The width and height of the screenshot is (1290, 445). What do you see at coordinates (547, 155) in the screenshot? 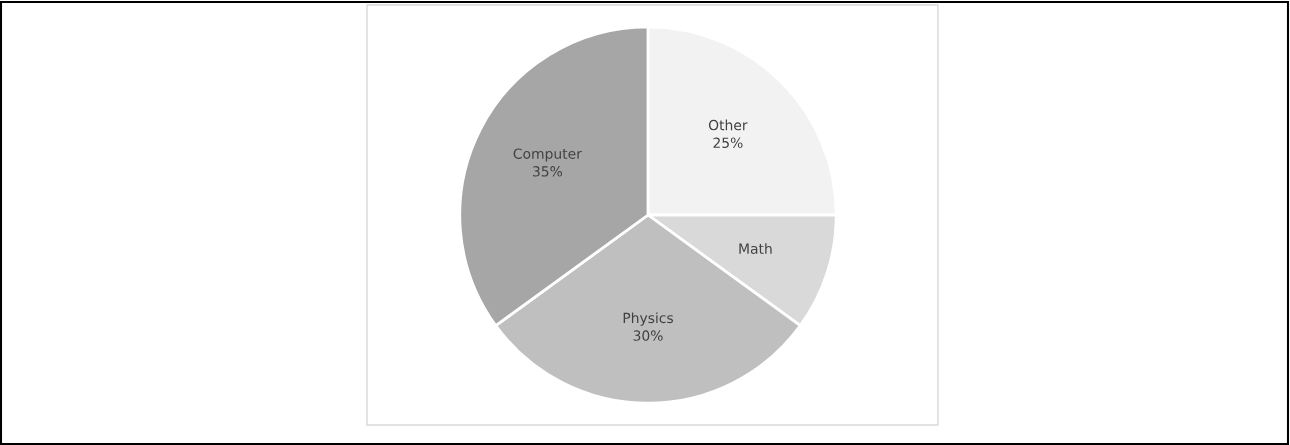
I see `slice-label: Computer` at bounding box center [547, 155].